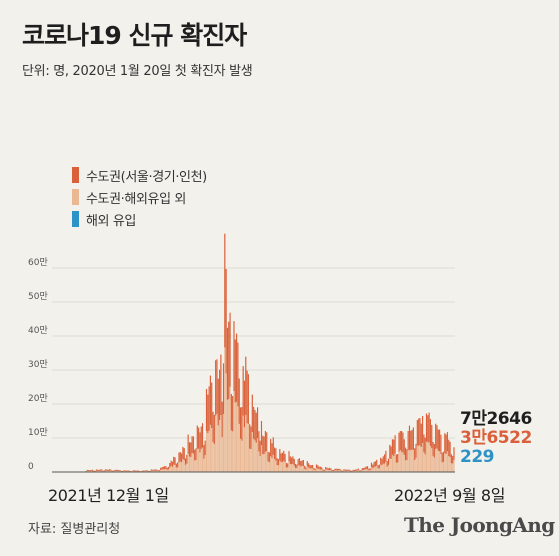 The image size is (559, 556). Describe the element at coordinates (450, 495) in the screenshot. I see `x-label-end: 2022년 9월 8일` at that location.